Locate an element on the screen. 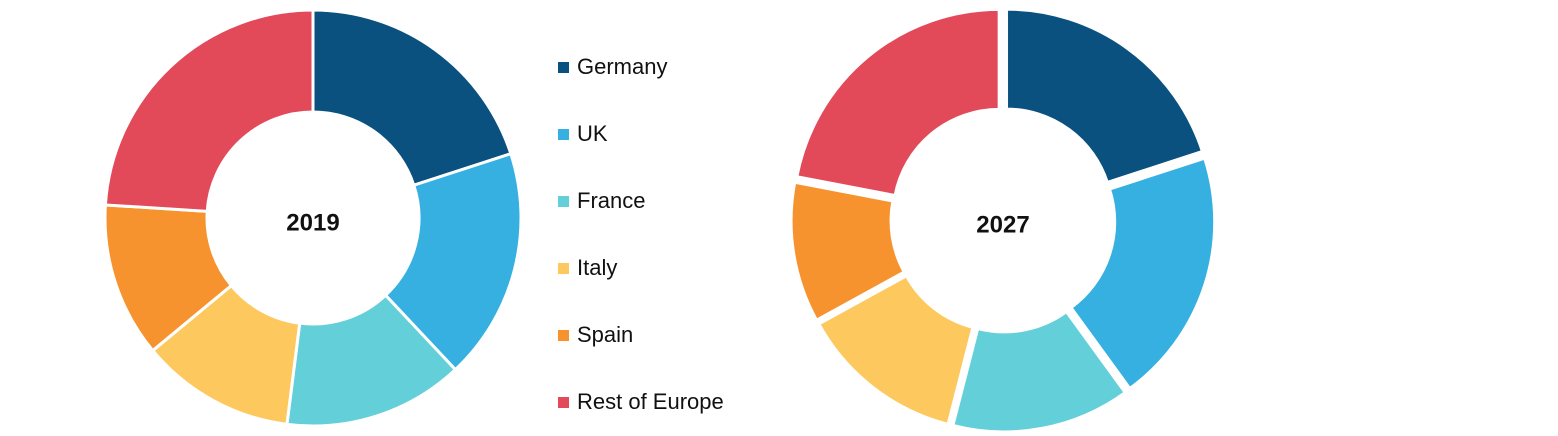  donut-center-label: 2019 is located at coordinates (312, 222).